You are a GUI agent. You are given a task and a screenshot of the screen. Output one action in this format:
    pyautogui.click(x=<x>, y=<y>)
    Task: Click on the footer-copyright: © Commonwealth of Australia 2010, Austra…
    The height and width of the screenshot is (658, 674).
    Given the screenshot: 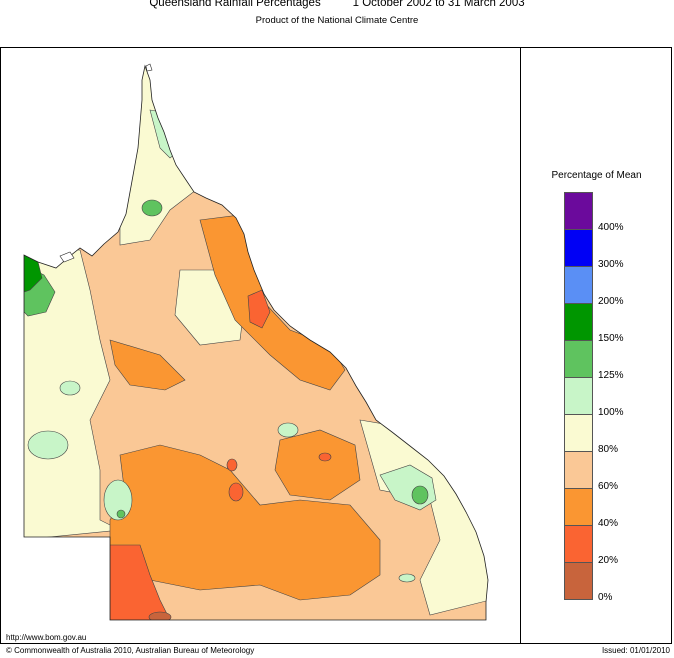 What is the action you would take?
    pyautogui.click(x=130, y=650)
    